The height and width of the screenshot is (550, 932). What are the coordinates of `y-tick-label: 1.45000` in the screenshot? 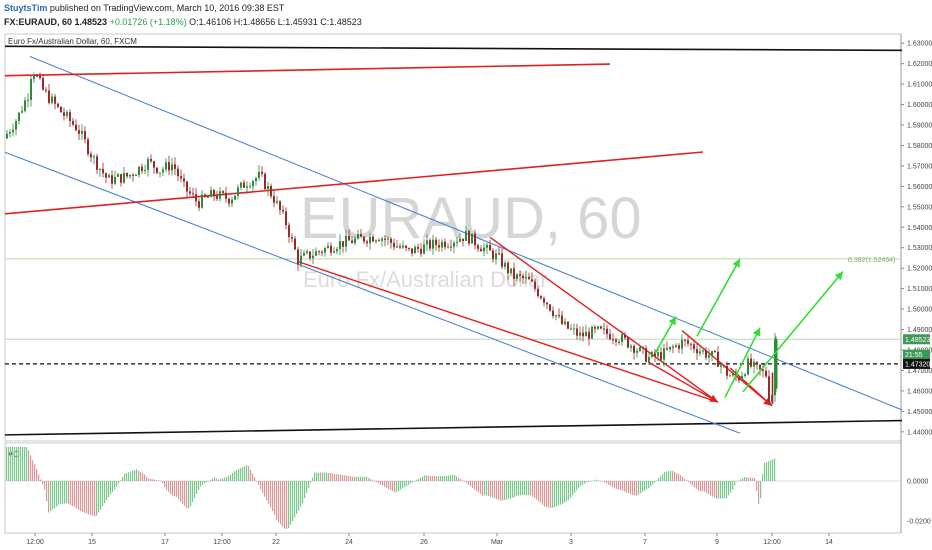 It's located at (919, 412).